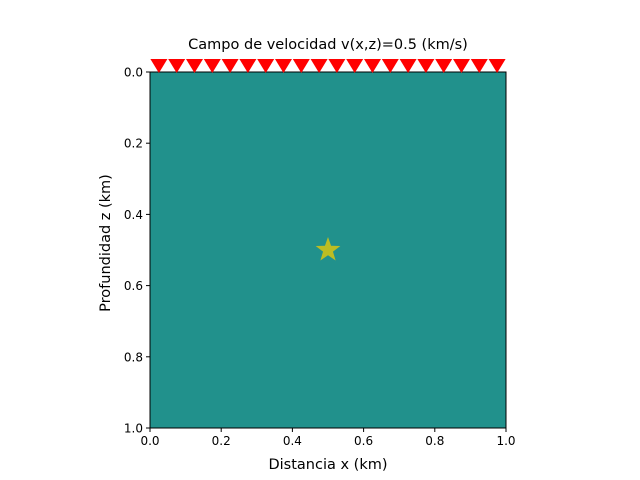  Describe the element at coordinates (133, 215) in the screenshot. I see `y-tick-label: 0.4` at that location.